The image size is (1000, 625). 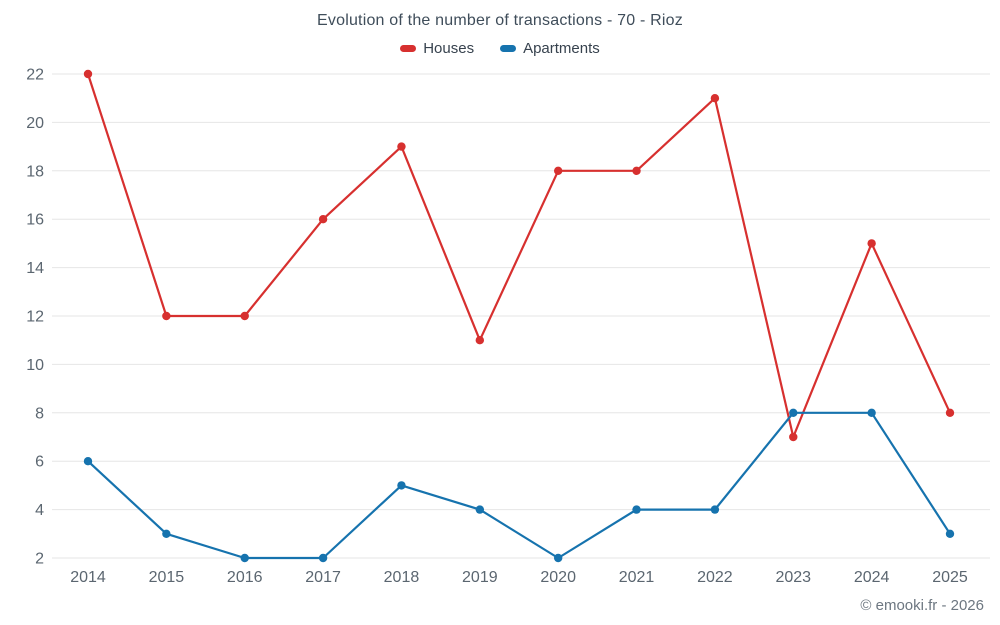 What do you see at coordinates (39, 462) in the screenshot?
I see `y-tick-label: 6` at bounding box center [39, 462].